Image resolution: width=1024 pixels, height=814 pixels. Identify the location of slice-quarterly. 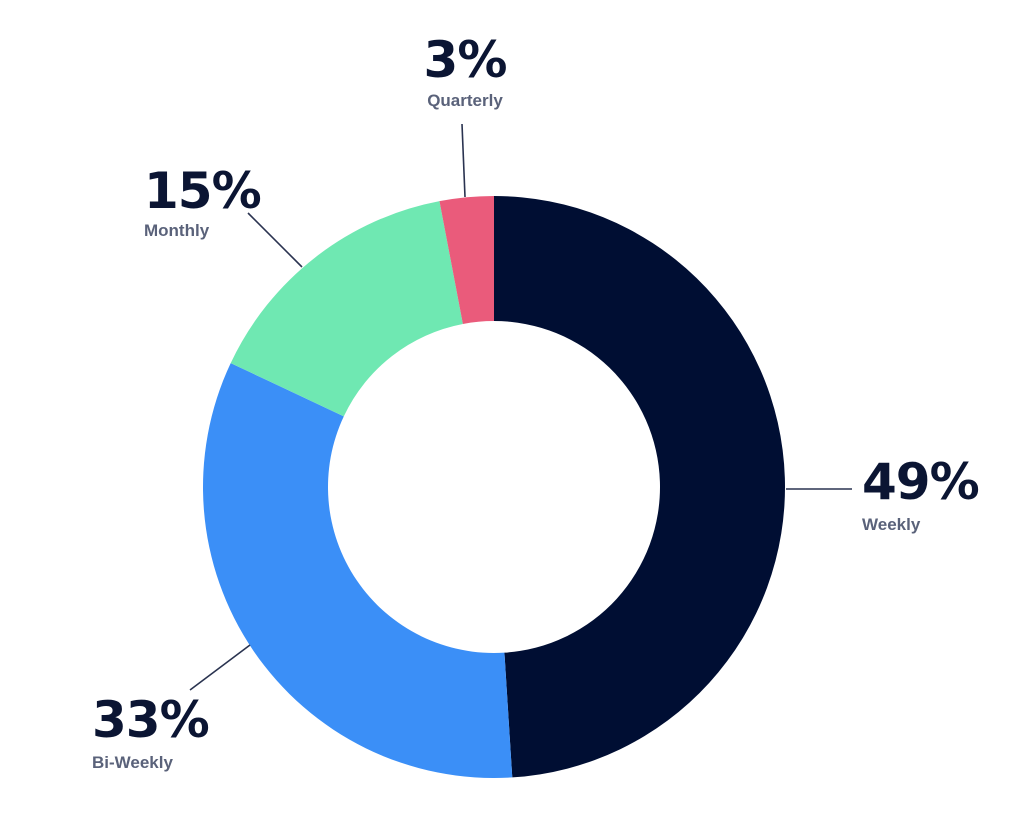
(466, 260).